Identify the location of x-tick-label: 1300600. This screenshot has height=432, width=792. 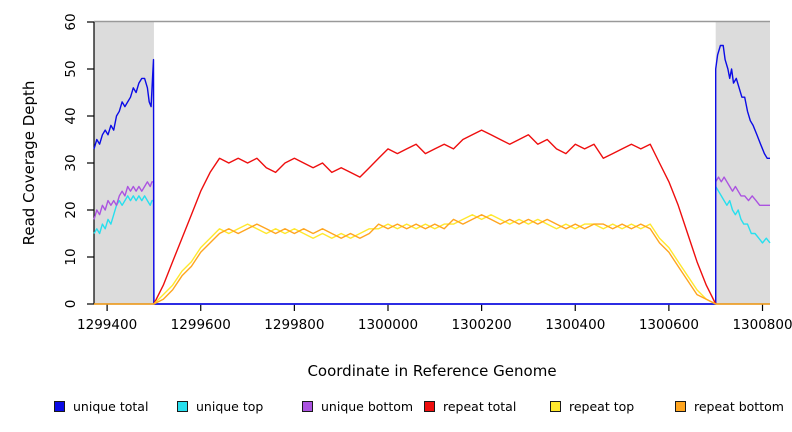
(669, 325).